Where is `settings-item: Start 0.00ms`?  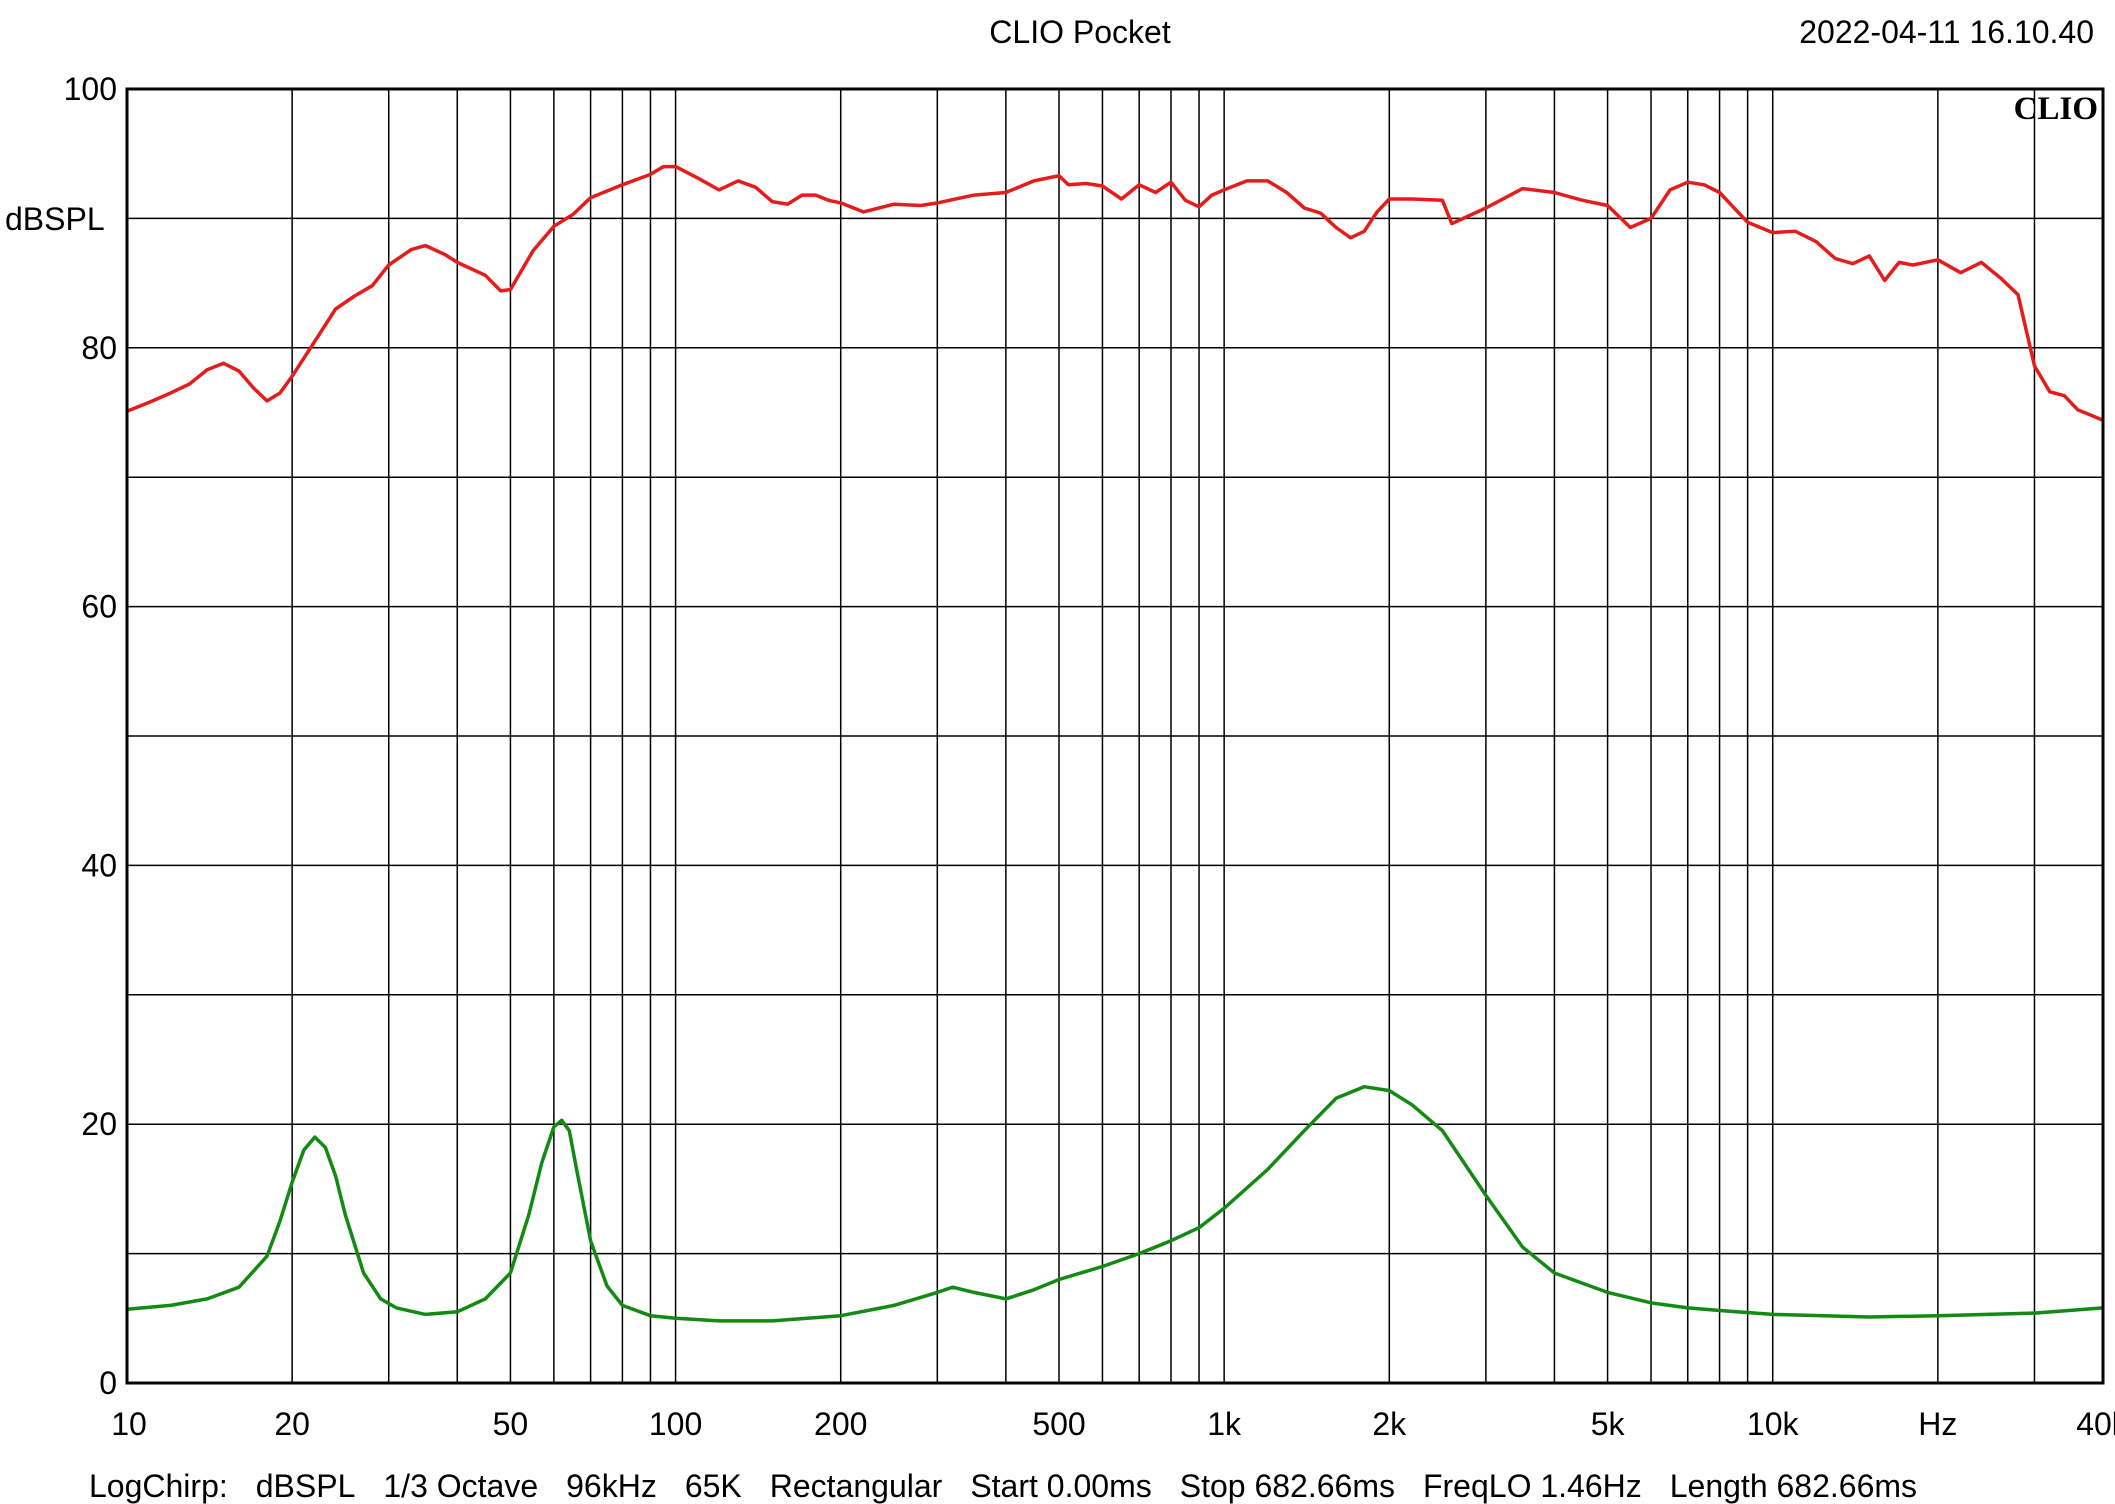
settings-item: Start 0.00ms is located at coordinates (1061, 1486).